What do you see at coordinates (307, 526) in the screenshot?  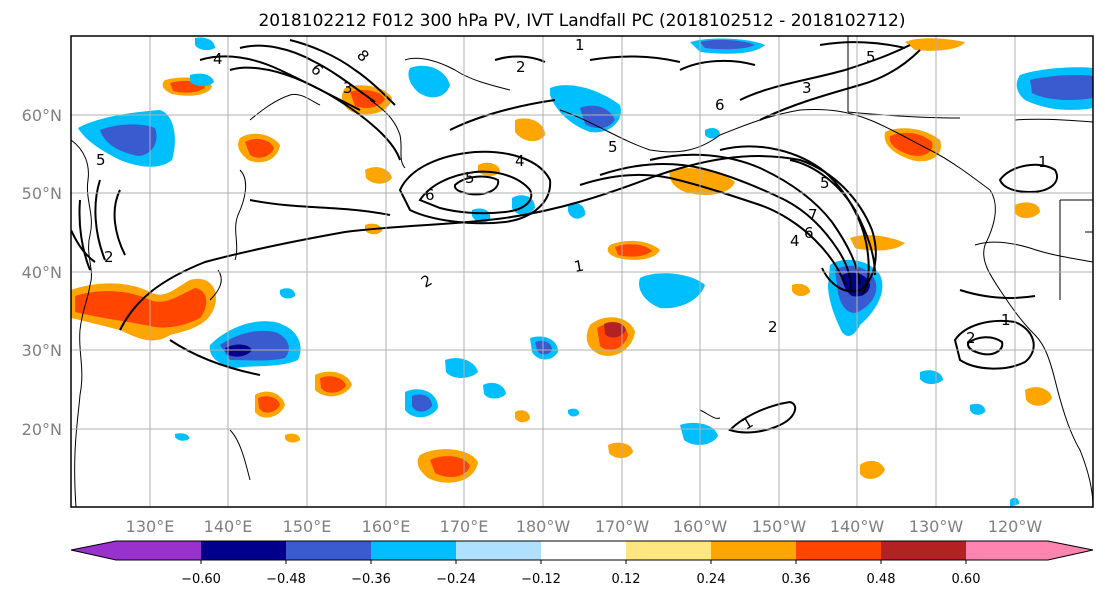 I see `lon-label: 150°E` at bounding box center [307, 526].